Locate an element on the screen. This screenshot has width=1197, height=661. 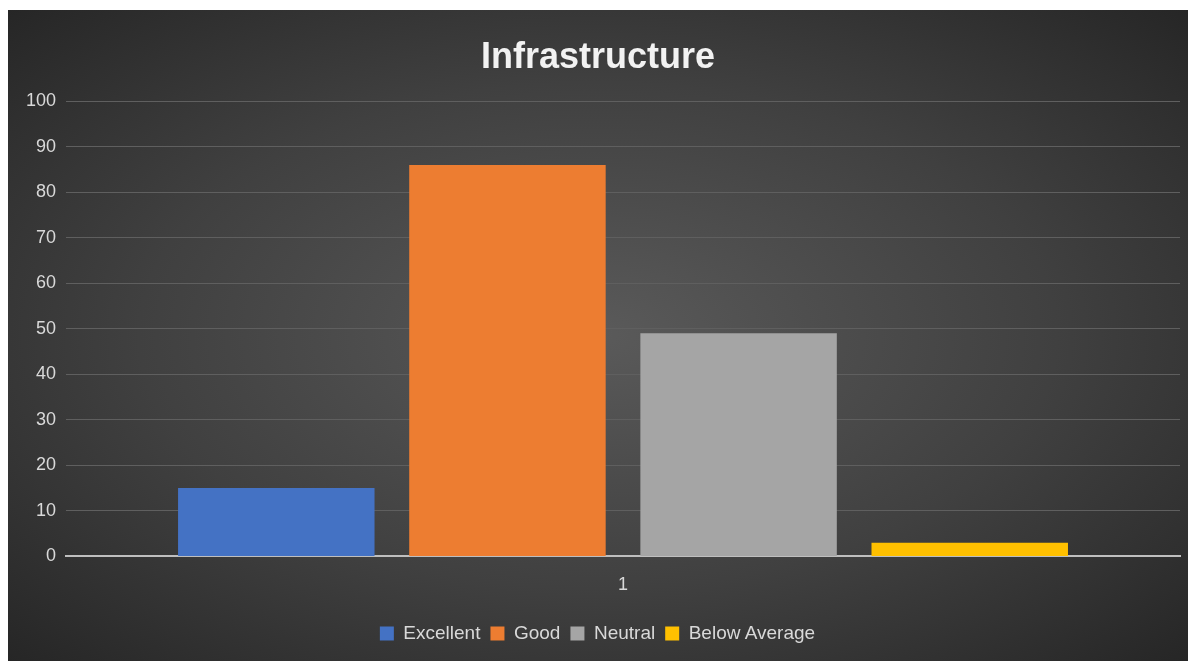
y-tick-label: 90 is located at coordinates (46, 145).